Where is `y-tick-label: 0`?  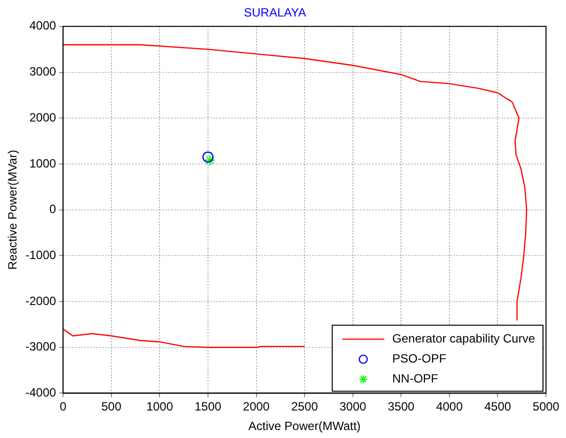
y-tick-label: 0 is located at coordinates (52, 209).